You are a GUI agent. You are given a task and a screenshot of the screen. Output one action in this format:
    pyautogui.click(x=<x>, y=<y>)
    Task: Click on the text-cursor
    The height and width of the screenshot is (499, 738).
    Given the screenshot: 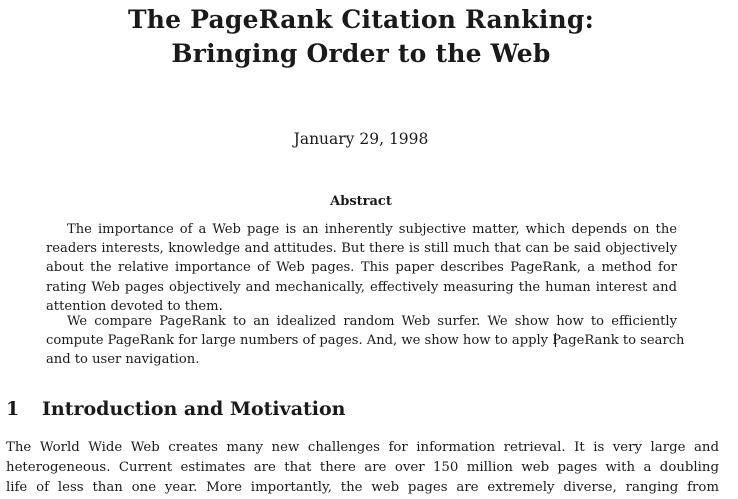 What is the action you would take?
    pyautogui.click(x=555, y=340)
    